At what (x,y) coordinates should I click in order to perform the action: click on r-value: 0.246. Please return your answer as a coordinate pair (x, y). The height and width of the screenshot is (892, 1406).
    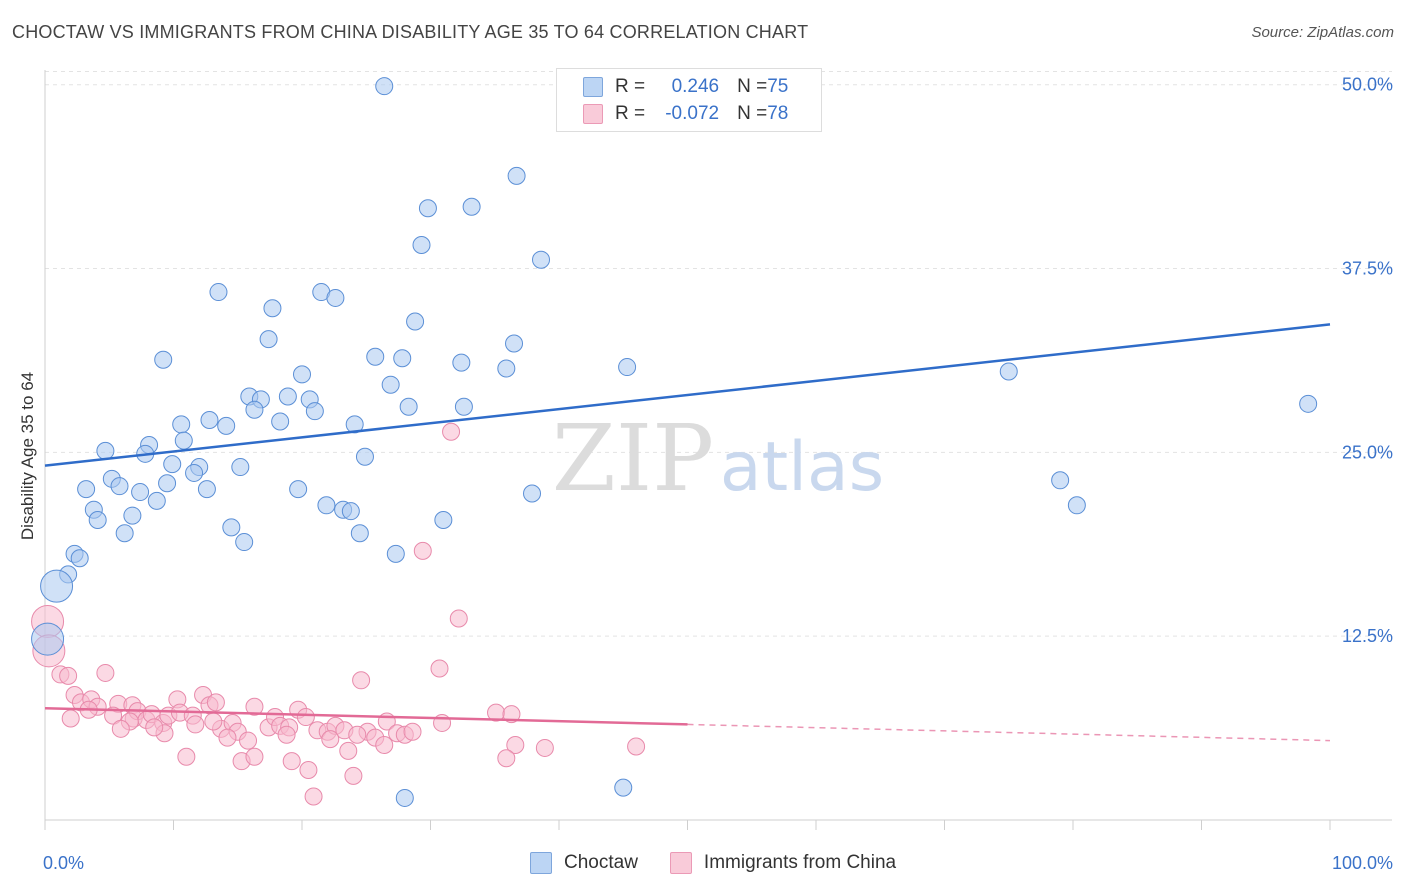
    Looking at the image, I should click on (695, 86).